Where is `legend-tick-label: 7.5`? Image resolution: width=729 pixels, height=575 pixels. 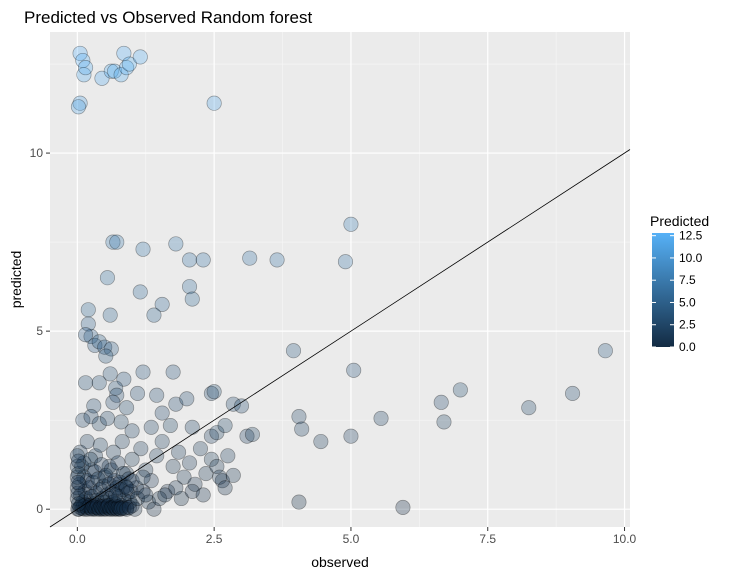
legend-tick-label: 7.5 is located at coordinates (687, 280).